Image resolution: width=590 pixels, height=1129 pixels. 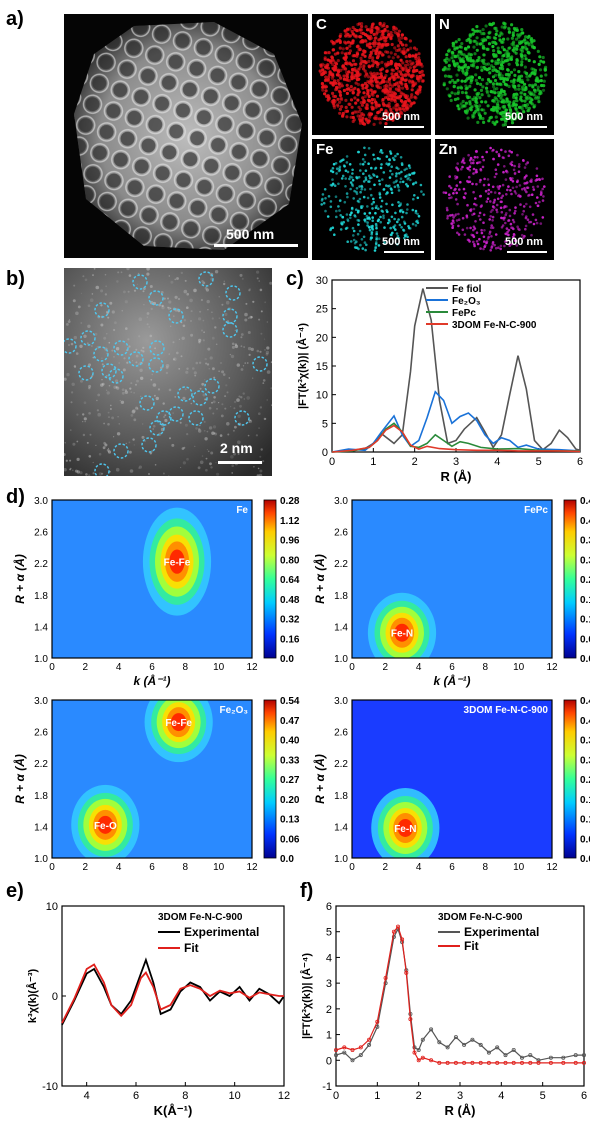 What do you see at coordinates (585, 701) in the screenshot?
I see `colorbar-label: 0.48` at bounding box center [585, 701].